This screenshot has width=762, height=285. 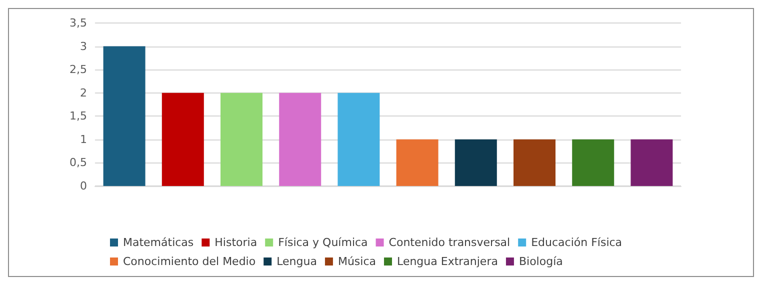 I want to click on legend-label: Física y Química, so click(x=323, y=242).